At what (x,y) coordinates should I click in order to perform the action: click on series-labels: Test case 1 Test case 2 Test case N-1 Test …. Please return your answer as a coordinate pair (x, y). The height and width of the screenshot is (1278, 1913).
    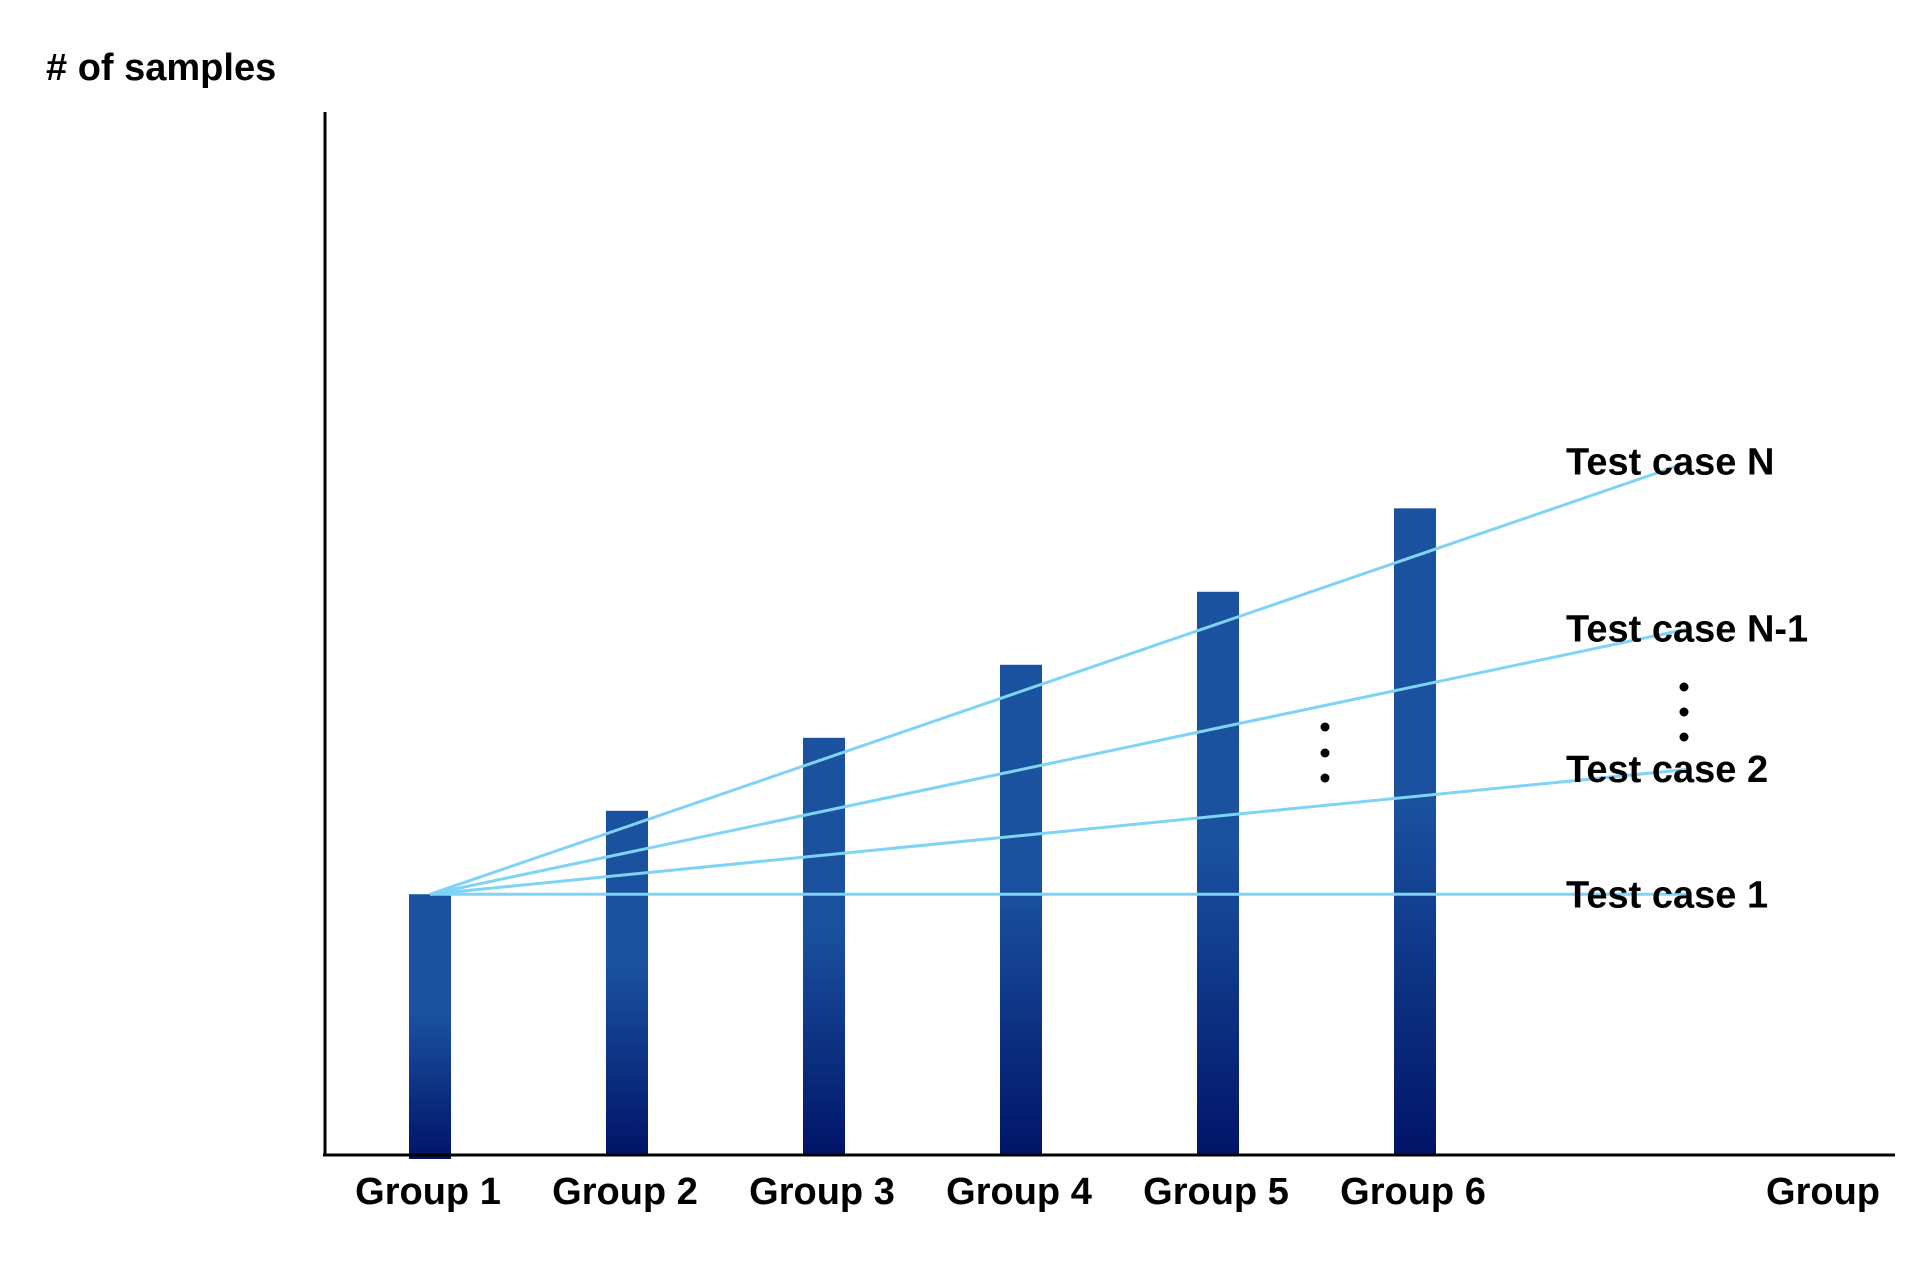
    Looking at the image, I should click on (1687, 678).